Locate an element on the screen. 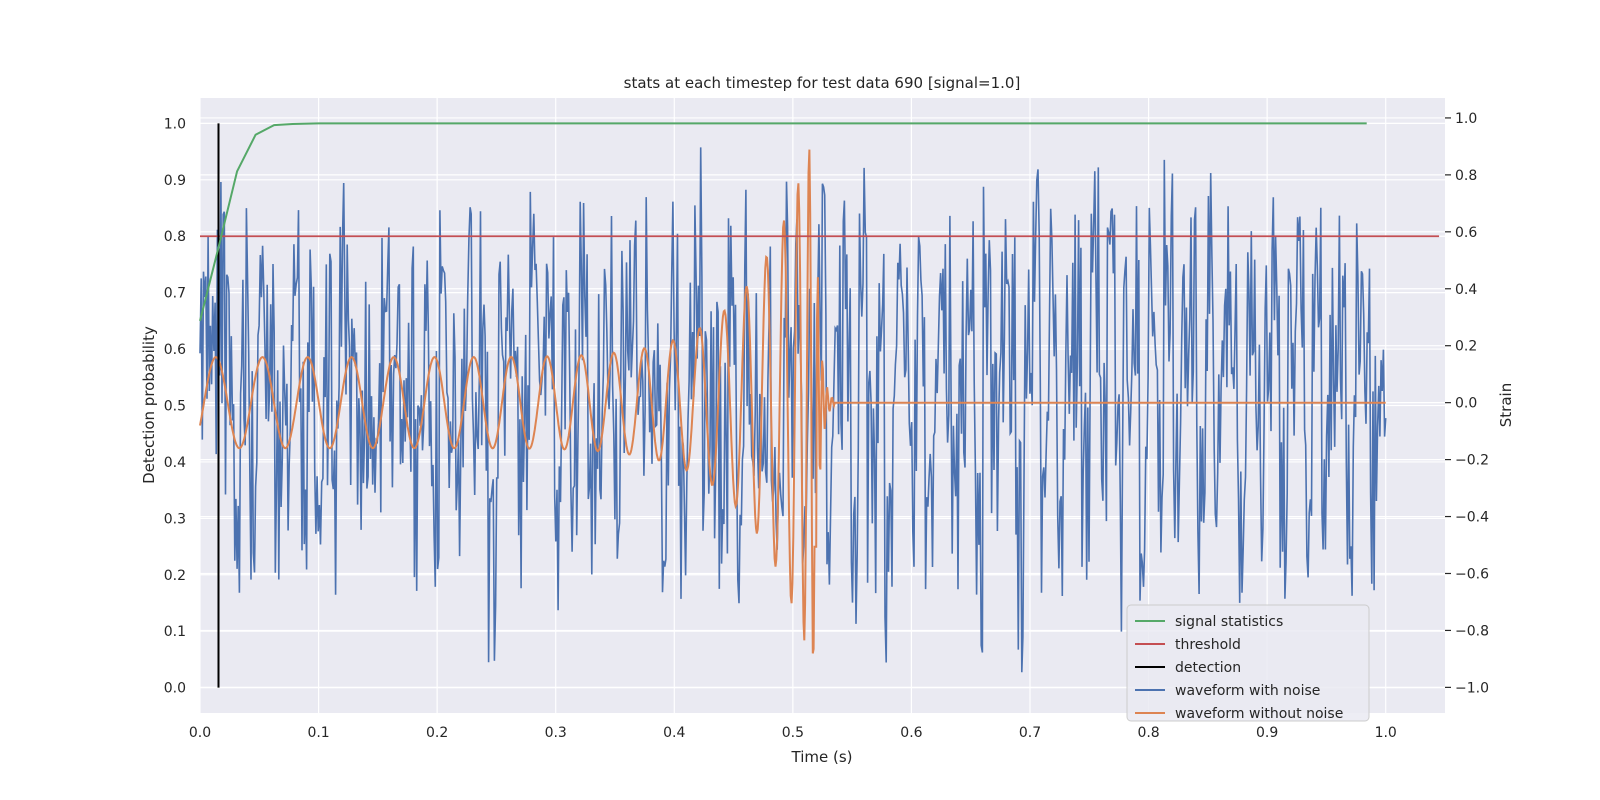 This screenshot has height=800, width=1600. y2-tick-label: 1.0 is located at coordinates (1466, 119).